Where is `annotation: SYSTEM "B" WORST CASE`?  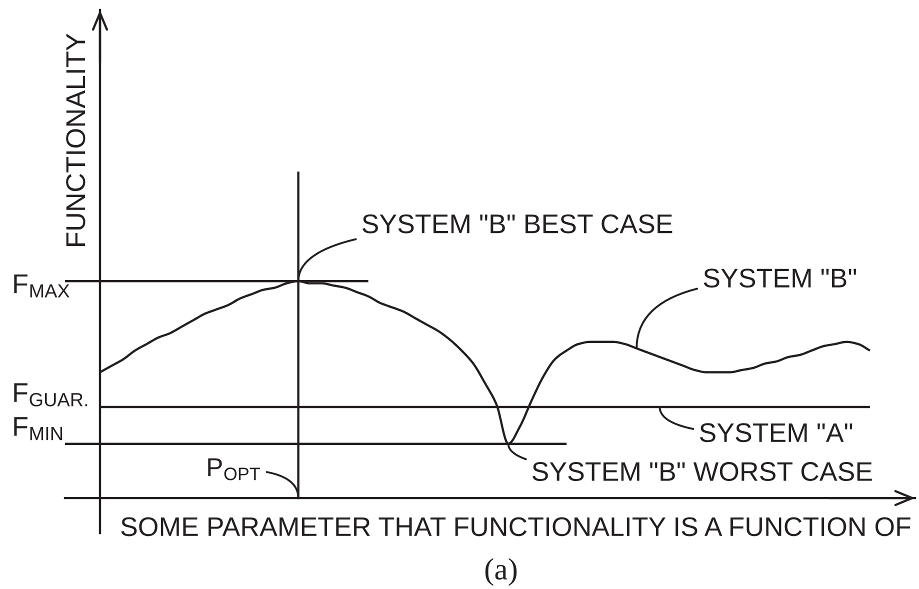 annotation: SYSTEM "B" WORST CASE is located at coordinates (702, 472).